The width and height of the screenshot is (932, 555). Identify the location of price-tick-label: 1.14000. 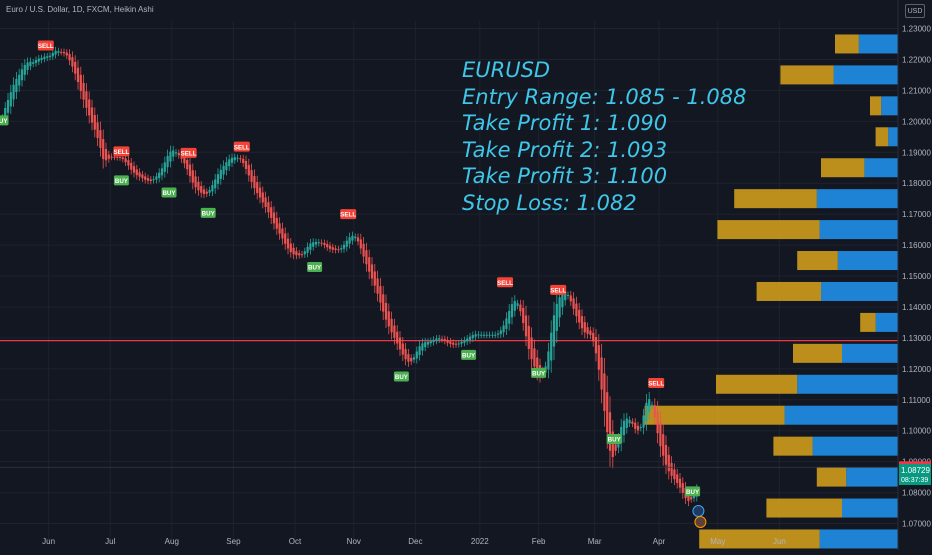
(916, 307).